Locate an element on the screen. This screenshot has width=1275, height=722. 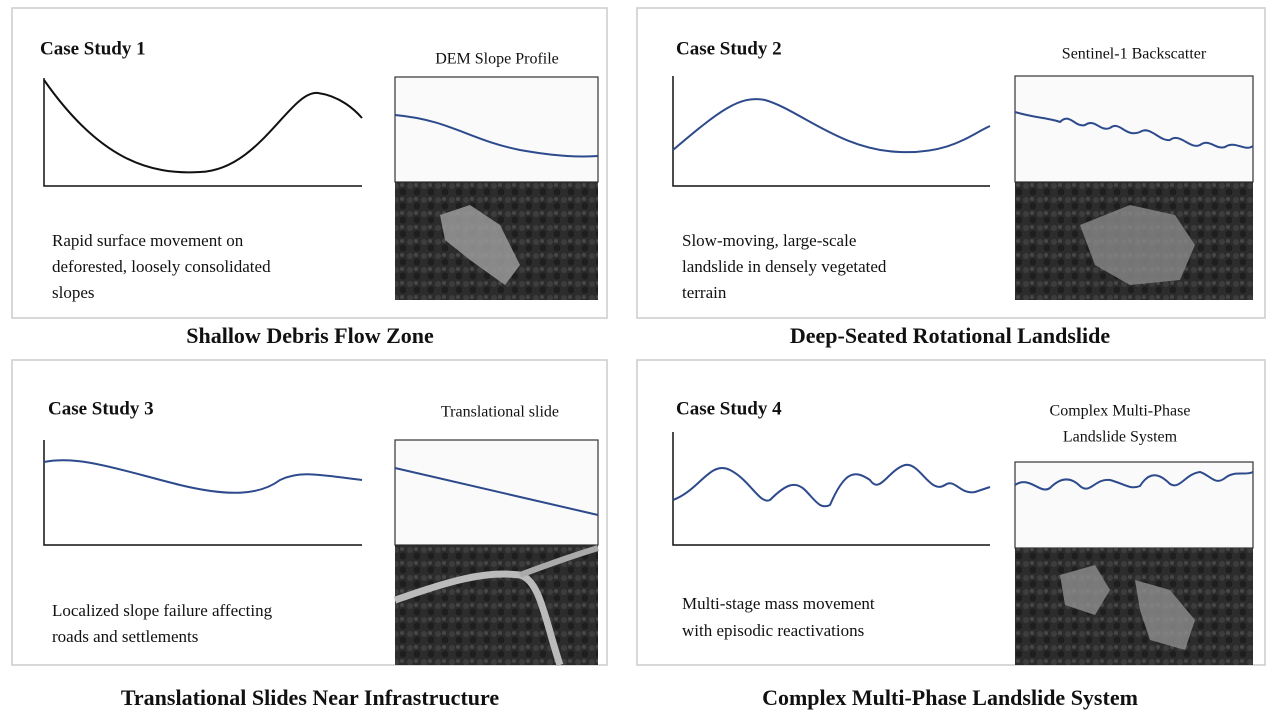
caption: Translational Slides Near Infrastructure is located at coordinates (310, 697).